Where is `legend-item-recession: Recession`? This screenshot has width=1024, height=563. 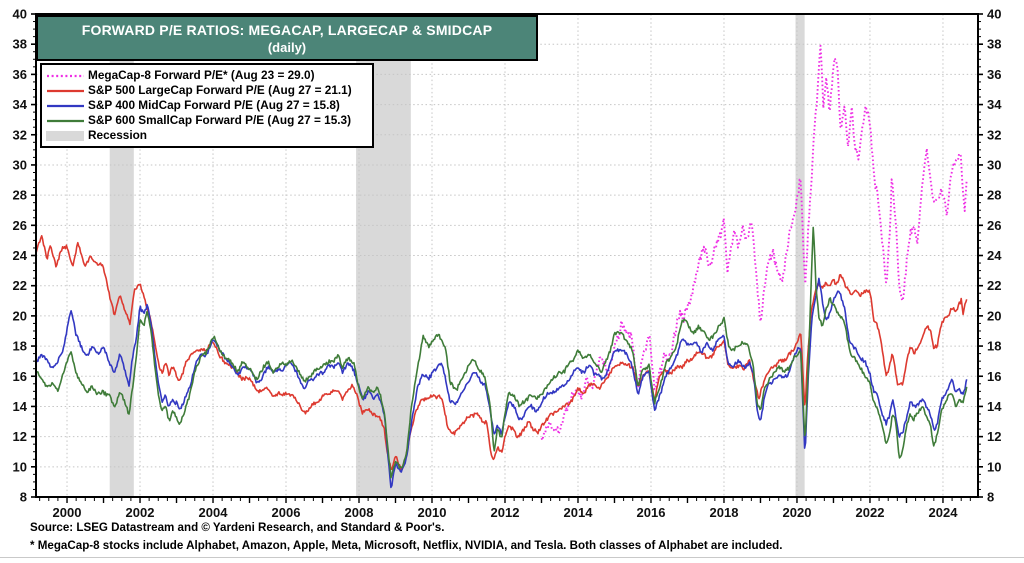
legend-item-recession: Recession is located at coordinates (206, 135).